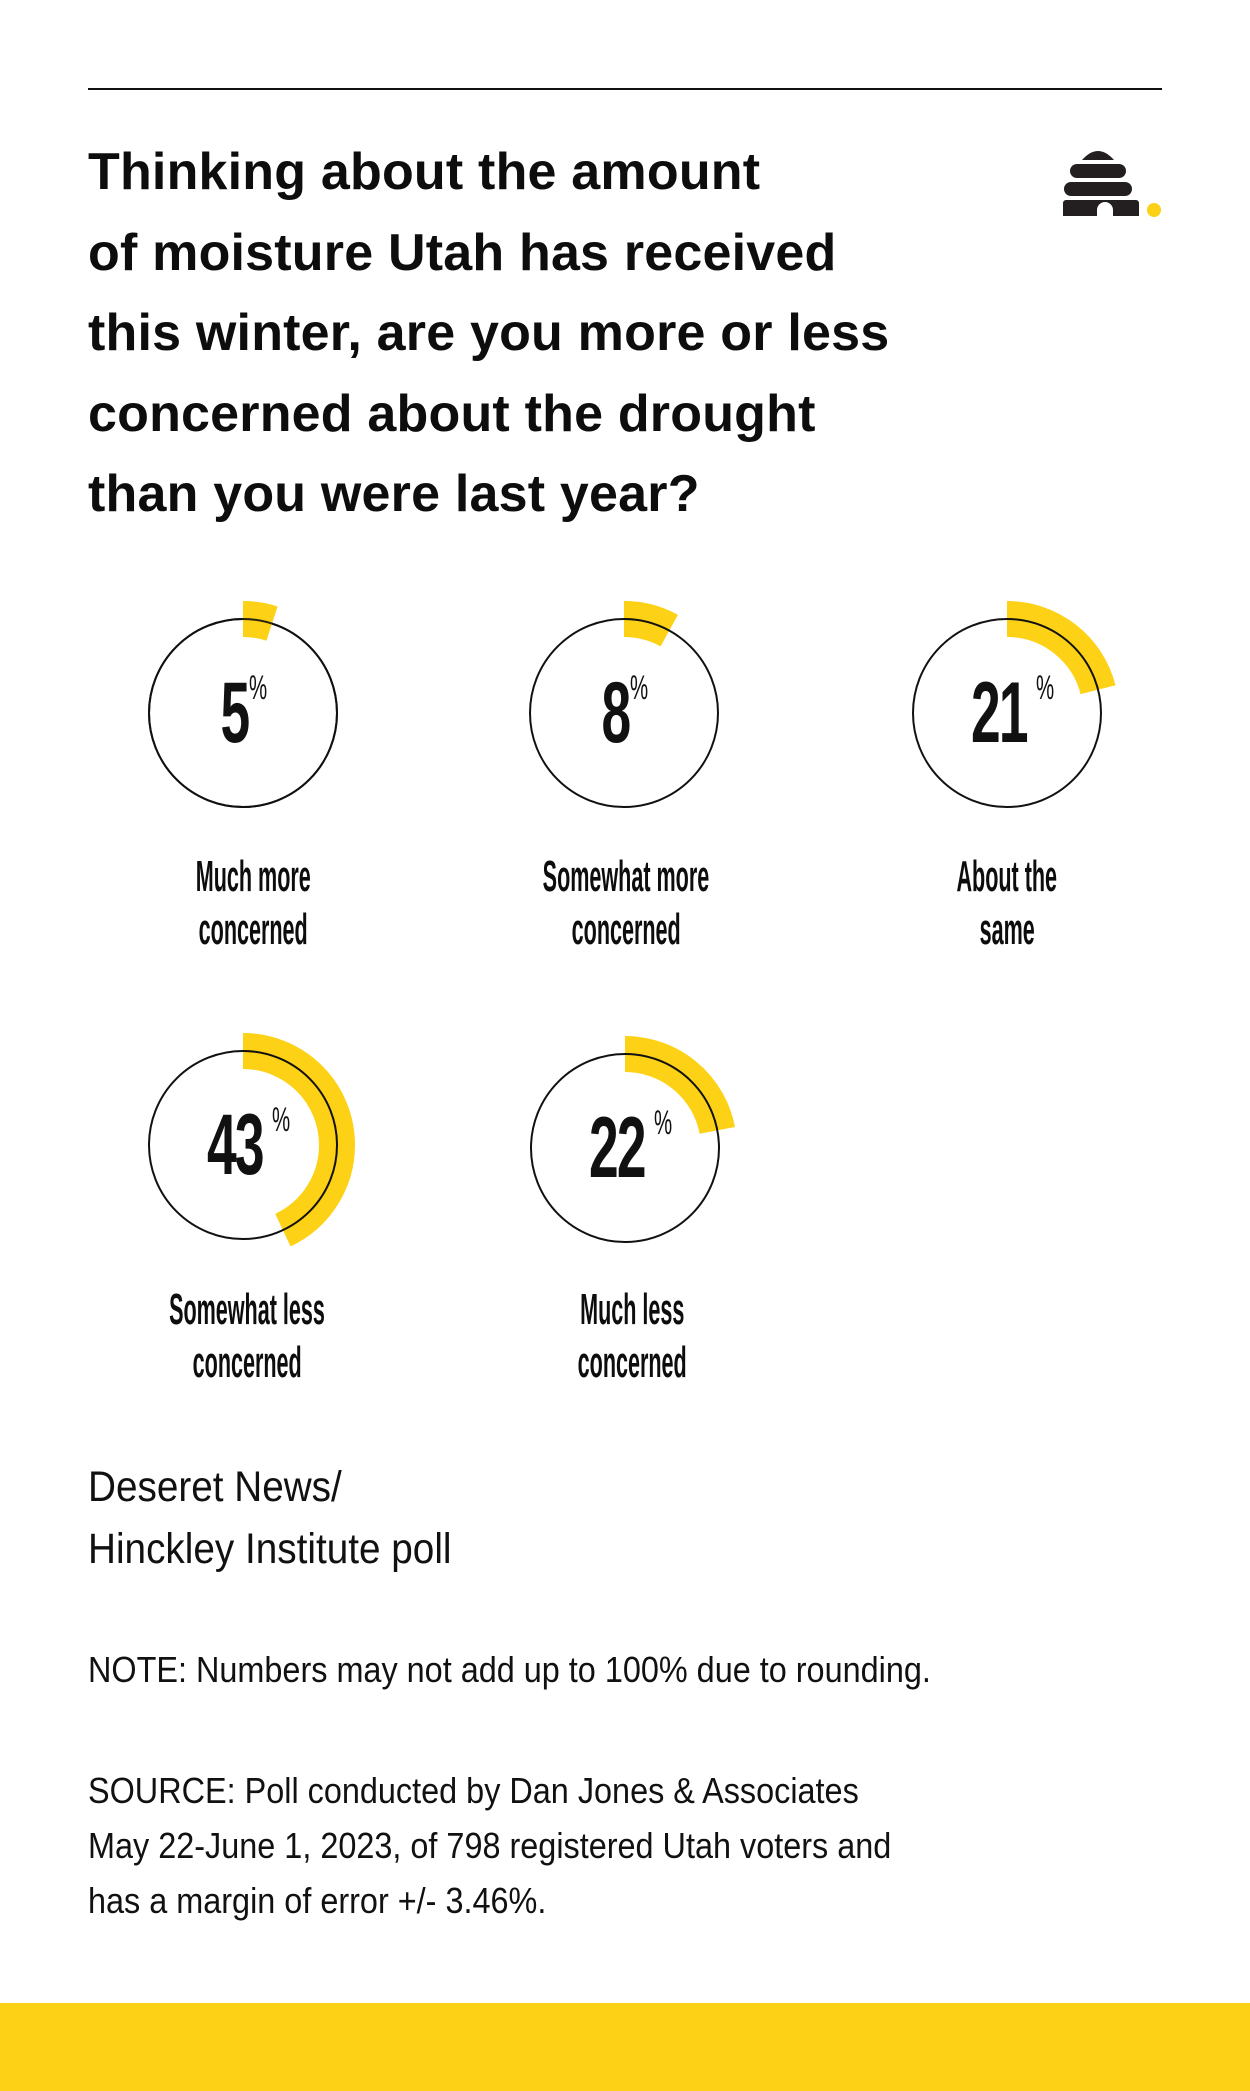 The width and height of the screenshot is (1250, 2091). What do you see at coordinates (1007, 876) in the screenshot?
I see `label-line: About the` at bounding box center [1007, 876].